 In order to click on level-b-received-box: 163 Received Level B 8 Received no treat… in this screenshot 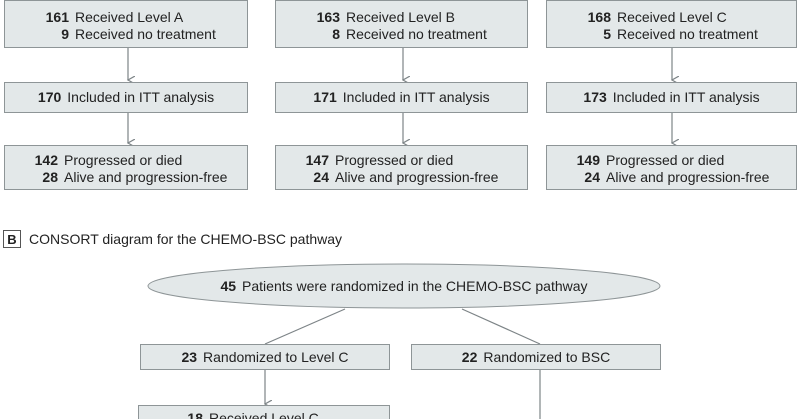, I will do `click(401, 24)`.